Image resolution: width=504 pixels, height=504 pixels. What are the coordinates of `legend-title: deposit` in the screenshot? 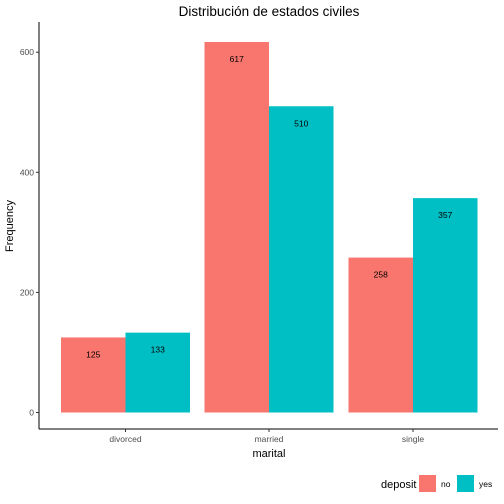 It's located at (398, 485).